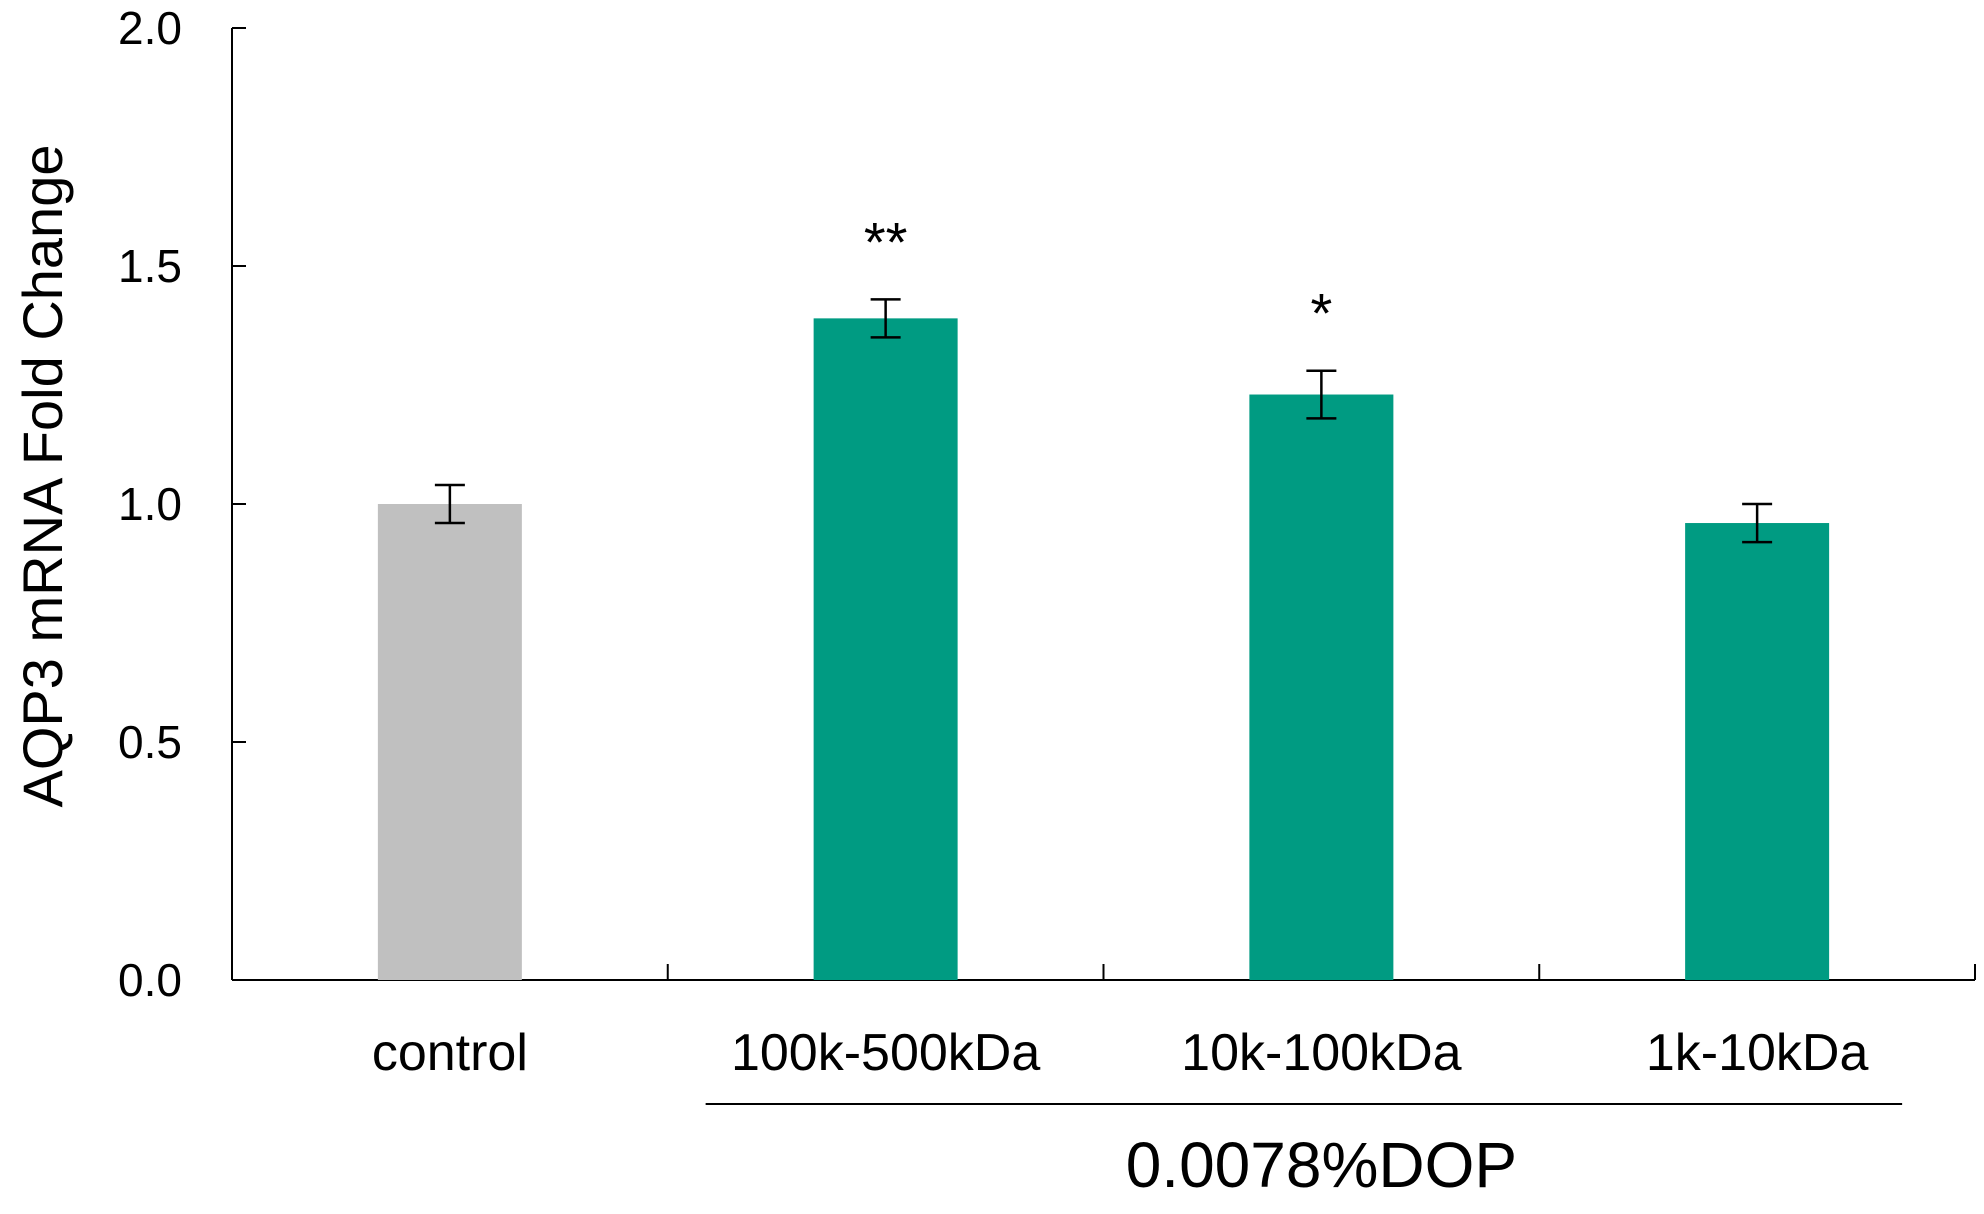 This screenshot has height=1214, width=1984. I want to click on category-label: 1k-10kDa, so click(1757, 1053).